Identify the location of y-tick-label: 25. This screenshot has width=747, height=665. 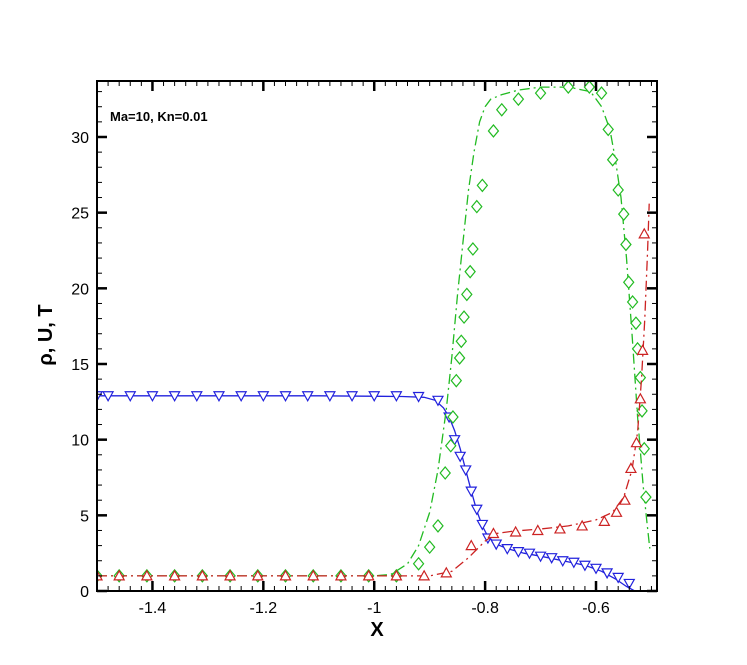
(80, 214).